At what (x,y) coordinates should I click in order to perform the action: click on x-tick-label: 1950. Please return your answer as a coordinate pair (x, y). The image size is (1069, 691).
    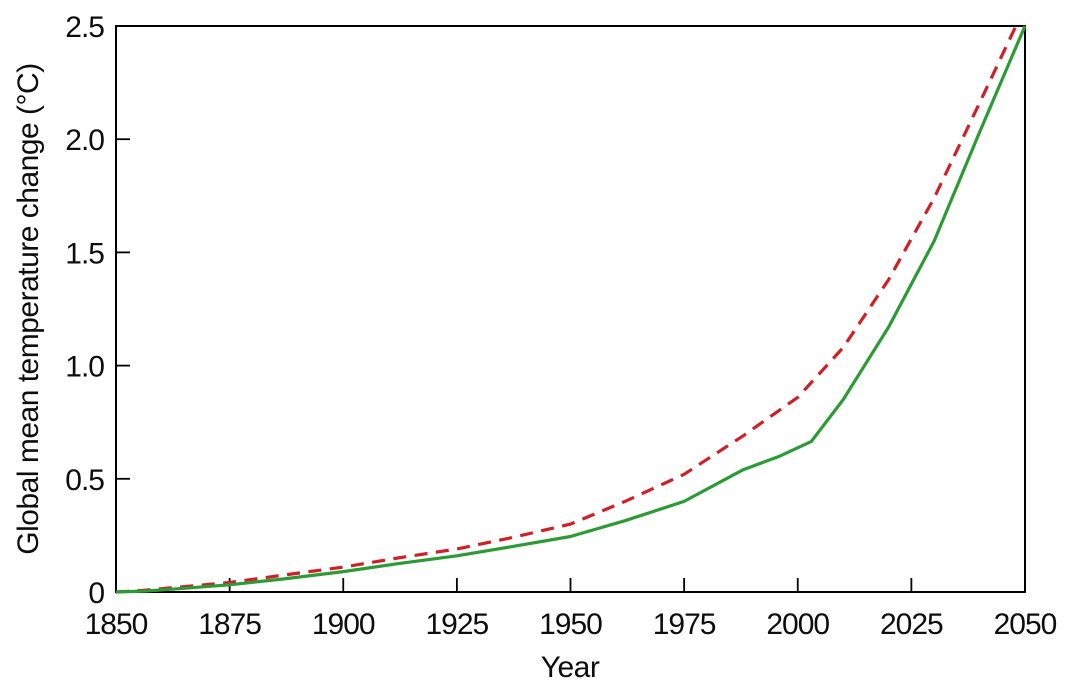
    Looking at the image, I should click on (570, 624).